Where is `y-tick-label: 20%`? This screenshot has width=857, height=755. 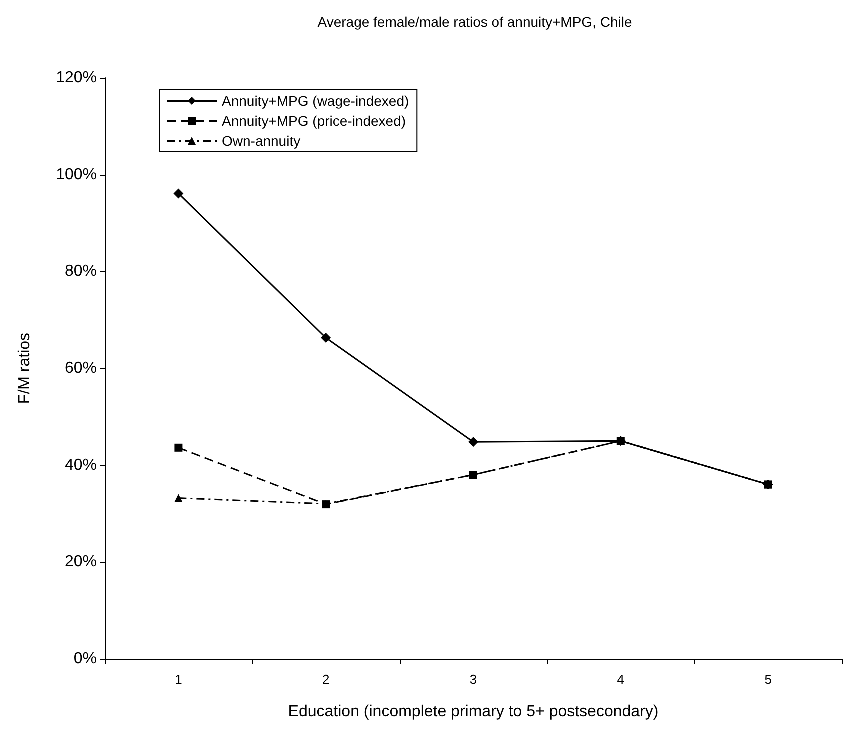
y-tick-label: 20% is located at coordinates (80, 562).